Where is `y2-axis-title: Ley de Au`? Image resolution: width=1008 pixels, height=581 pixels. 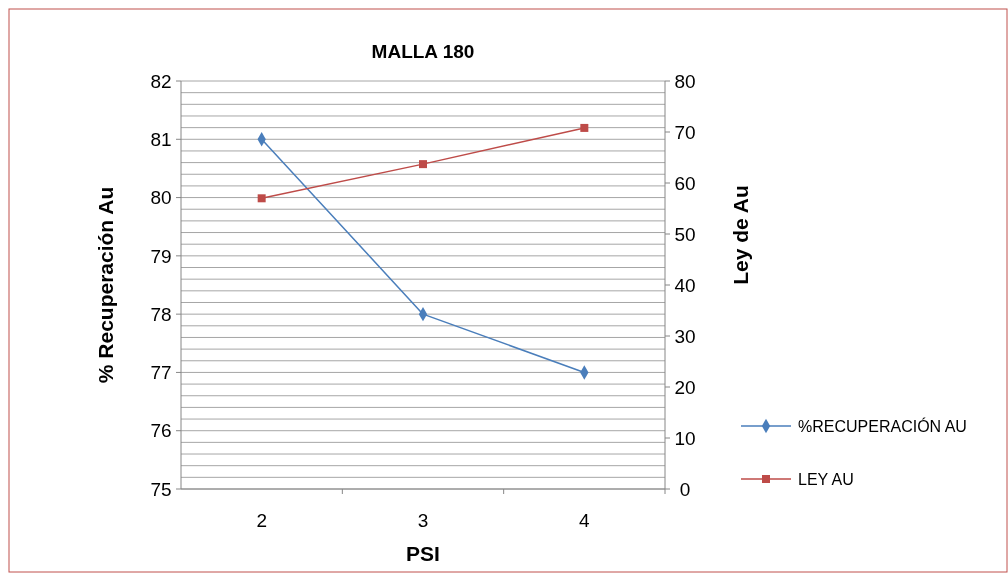 y2-axis-title: Ley de Au is located at coordinates (740, 235).